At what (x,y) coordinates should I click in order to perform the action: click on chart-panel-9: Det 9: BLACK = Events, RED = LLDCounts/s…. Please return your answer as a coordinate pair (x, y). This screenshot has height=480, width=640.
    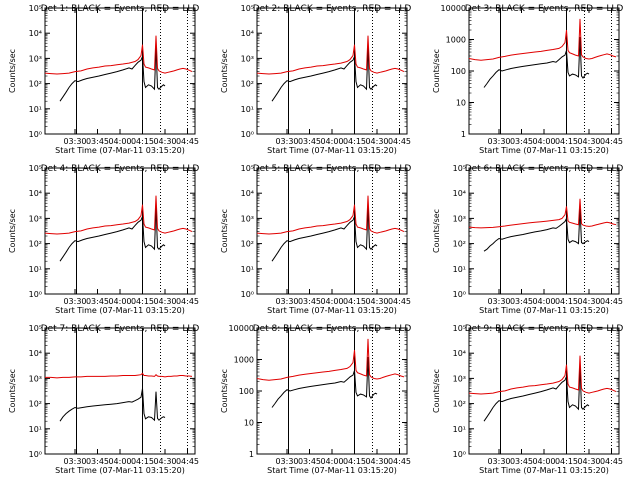
    Looking at the image, I should click on (527, 399).